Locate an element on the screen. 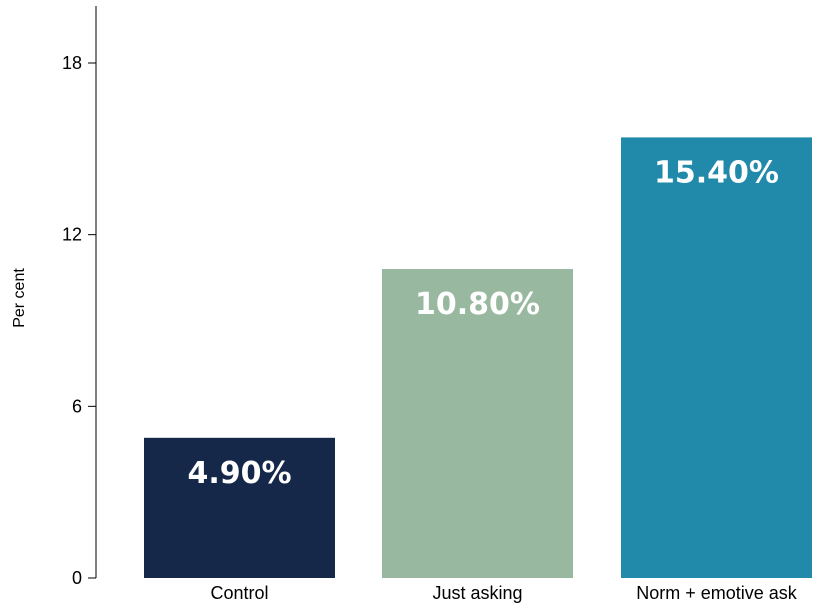 The image size is (821, 610). bar-just-asking is located at coordinates (477, 423).